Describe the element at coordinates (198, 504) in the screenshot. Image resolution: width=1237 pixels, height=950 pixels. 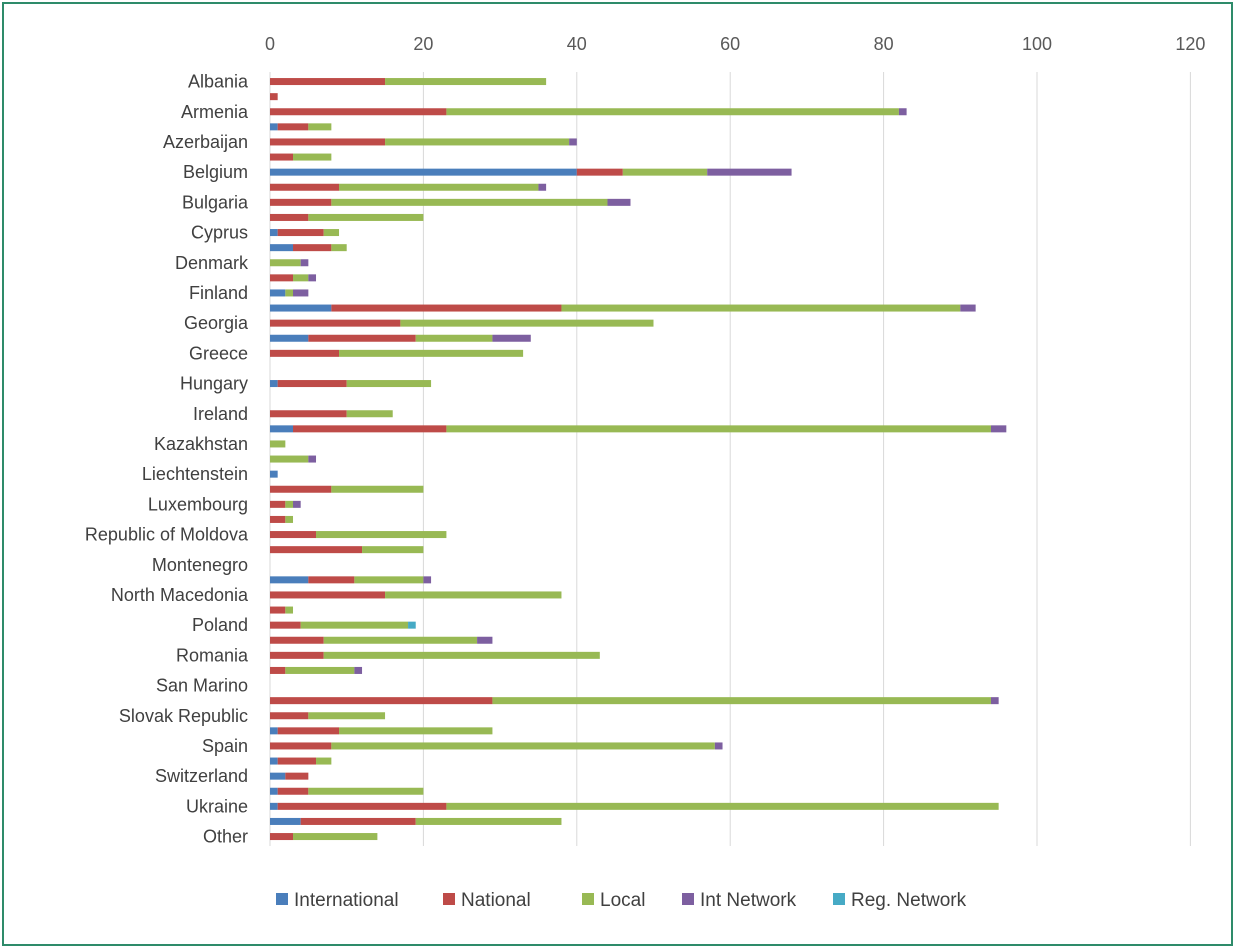
I see `category-label: Luxembourg` at that location.